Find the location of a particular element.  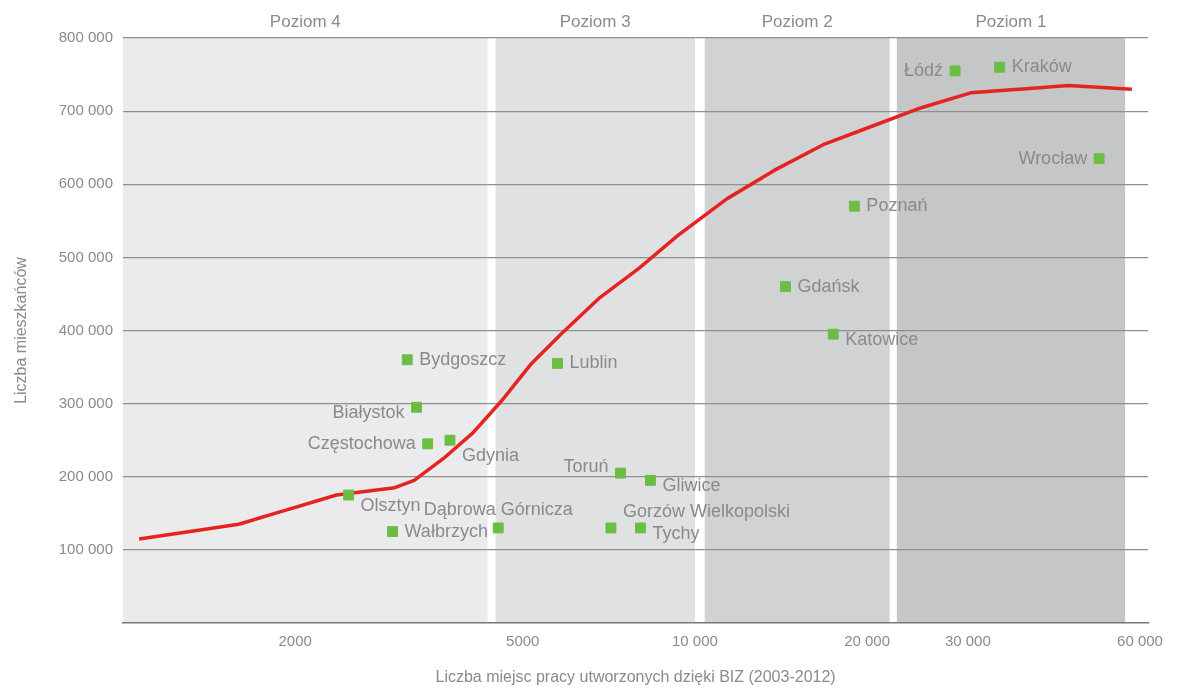

band-label: Poziom 2 is located at coordinates (797, 21).